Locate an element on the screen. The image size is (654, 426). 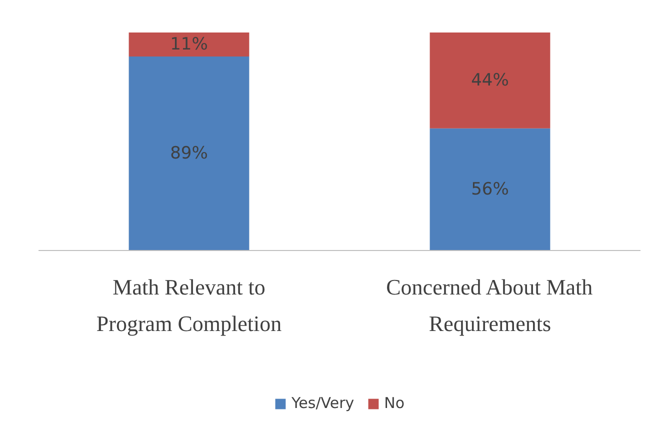
legend-label: No is located at coordinates (394, 403).